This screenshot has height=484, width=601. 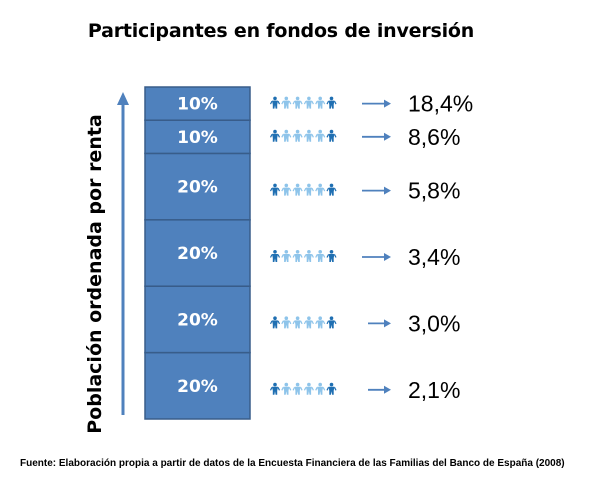 I want to click on participation-row: 3,4%, so click(x=364, y=257).